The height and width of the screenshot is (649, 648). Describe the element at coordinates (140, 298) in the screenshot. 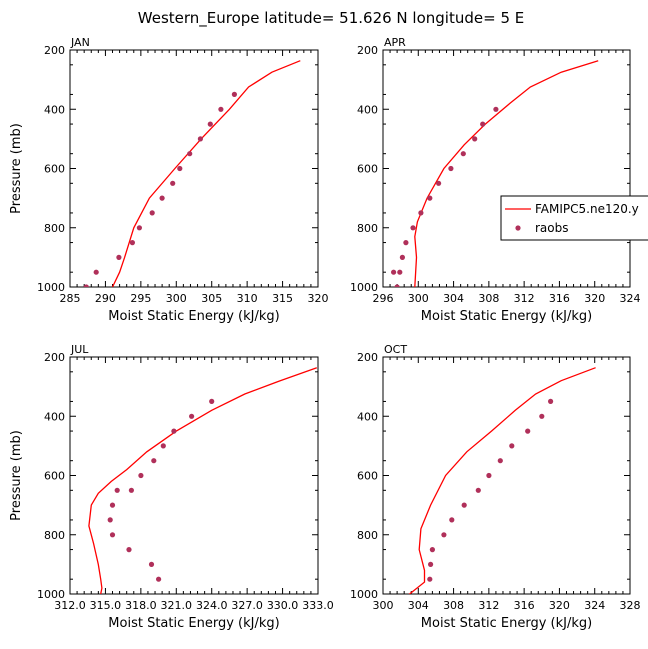

I see `x-tick-label: 295` at that location.